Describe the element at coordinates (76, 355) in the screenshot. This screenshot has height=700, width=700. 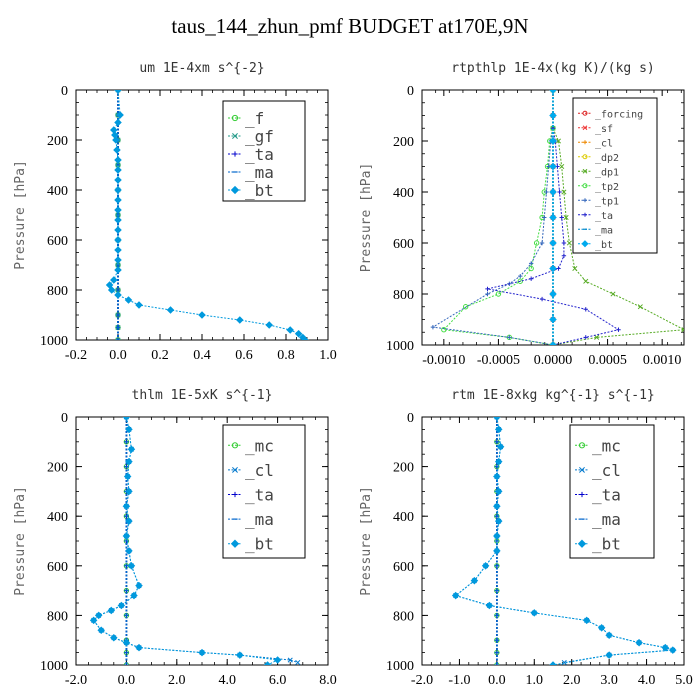
I see `x-tick-label: -0.2` at that location.